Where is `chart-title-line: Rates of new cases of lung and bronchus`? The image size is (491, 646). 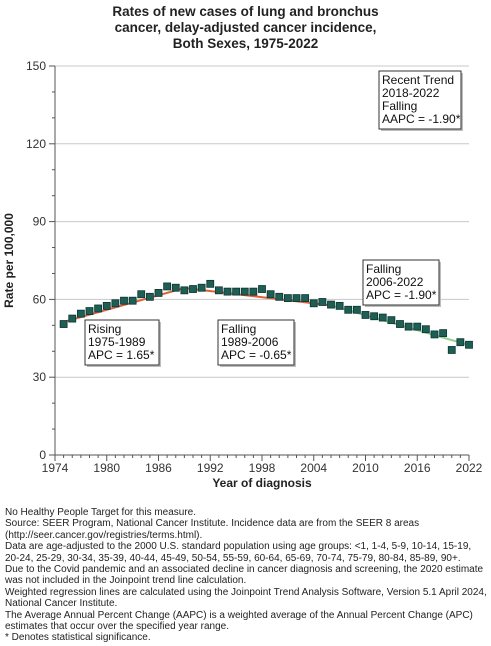 chart-title-line: Rates of new cases of lung and bronchus is located at coordinates (245, 11).